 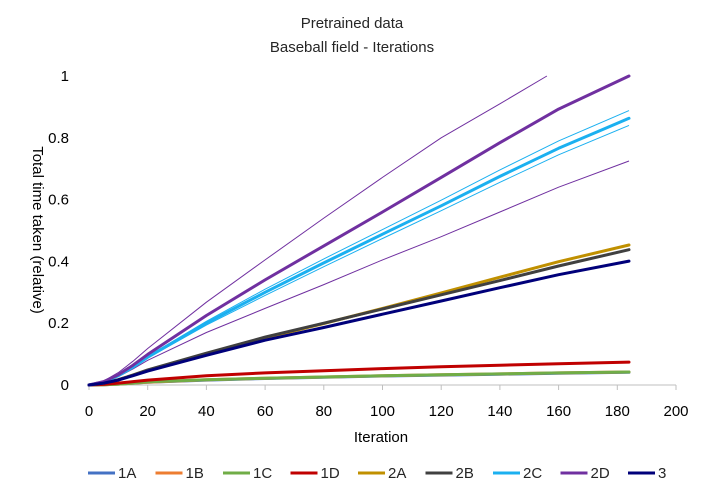 What do you see at coordinates (585, 473) in the screenshot?
I see `legend-item-2d: 2D` at bounding box center [585, 473].